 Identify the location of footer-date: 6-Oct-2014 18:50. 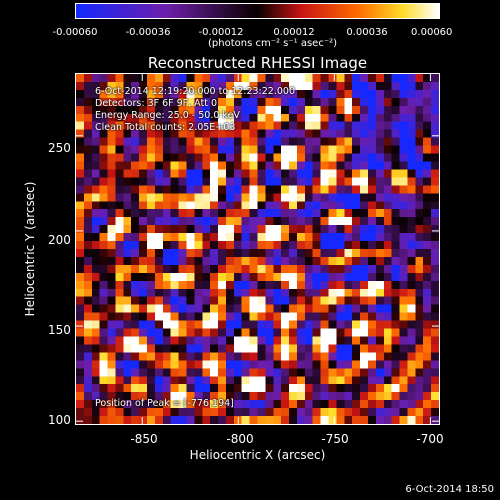
(449, 489).